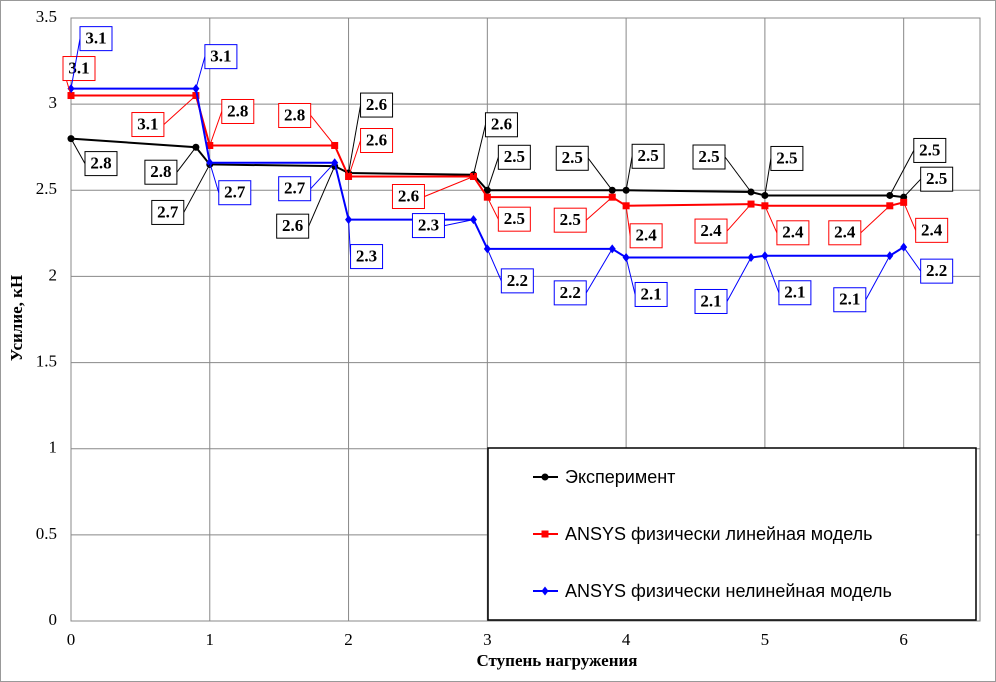 Image resolution: width=996 pixels, height=682 pixels. Describe the element at coordinates (487, 639) in the screenshot. I see `x-tick-label: 3` at that location.